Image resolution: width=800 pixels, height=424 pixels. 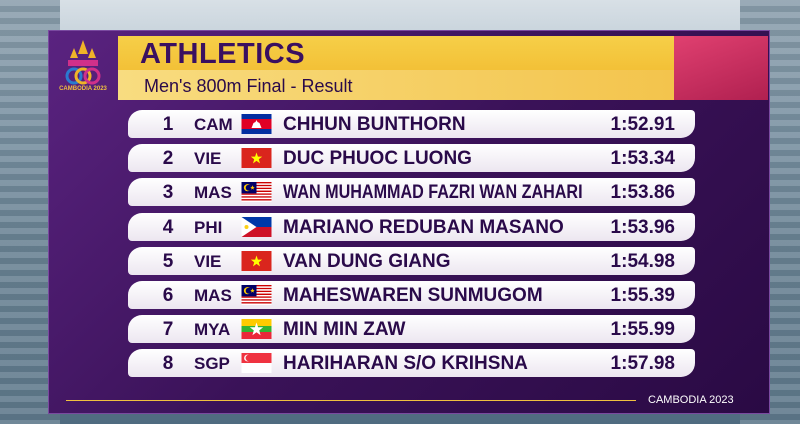 I want to click on rank: 5, so click(x=168, y=261).